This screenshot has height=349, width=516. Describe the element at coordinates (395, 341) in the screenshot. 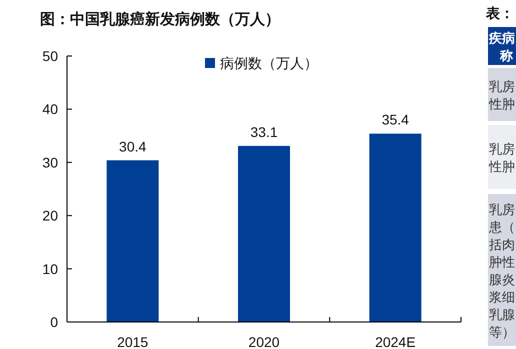

I see `x-tick-label: 2024E` at that location.